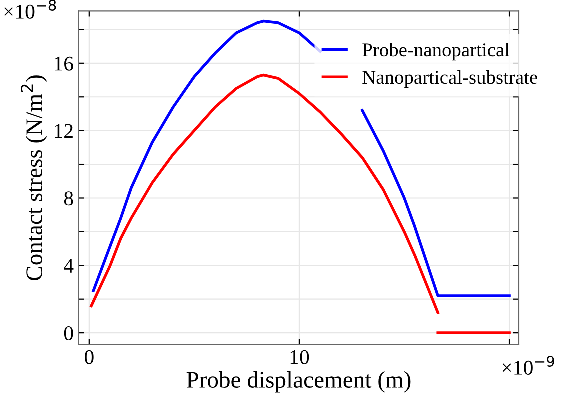 This screenshot has height=414, width=576. I want to click on text: ×10$^{−9}$, so click(528, 365).